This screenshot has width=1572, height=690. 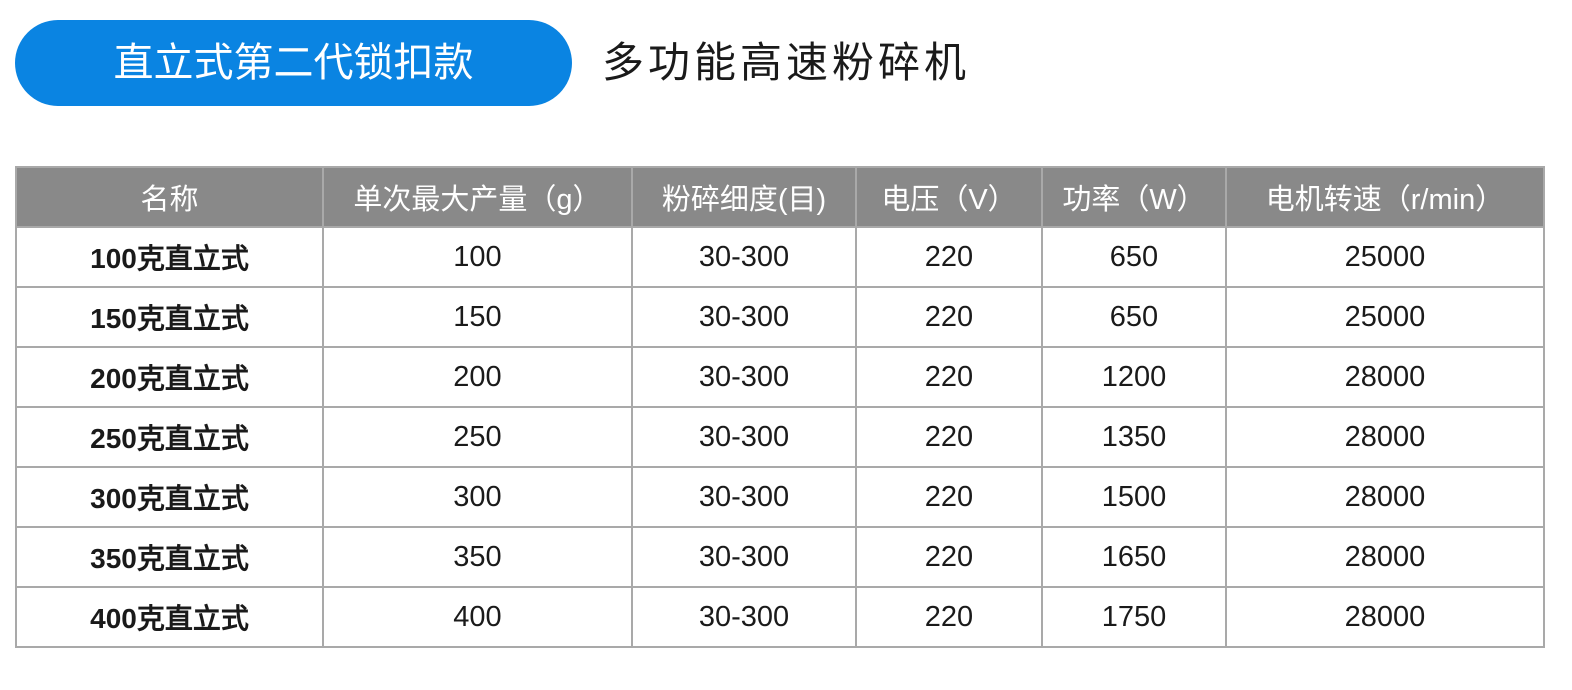 I want to click on spec-cell: 1750, so click(x=1134, y=617).